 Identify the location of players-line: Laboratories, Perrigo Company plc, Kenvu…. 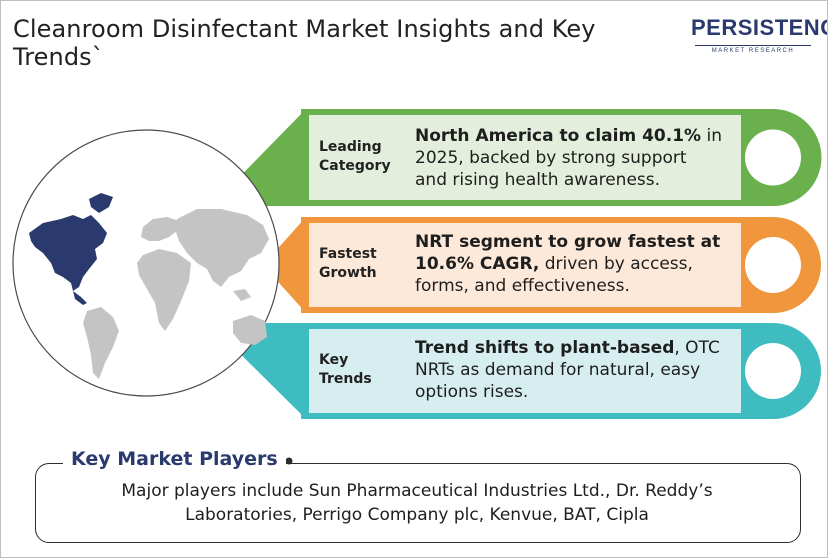
(417, 515).